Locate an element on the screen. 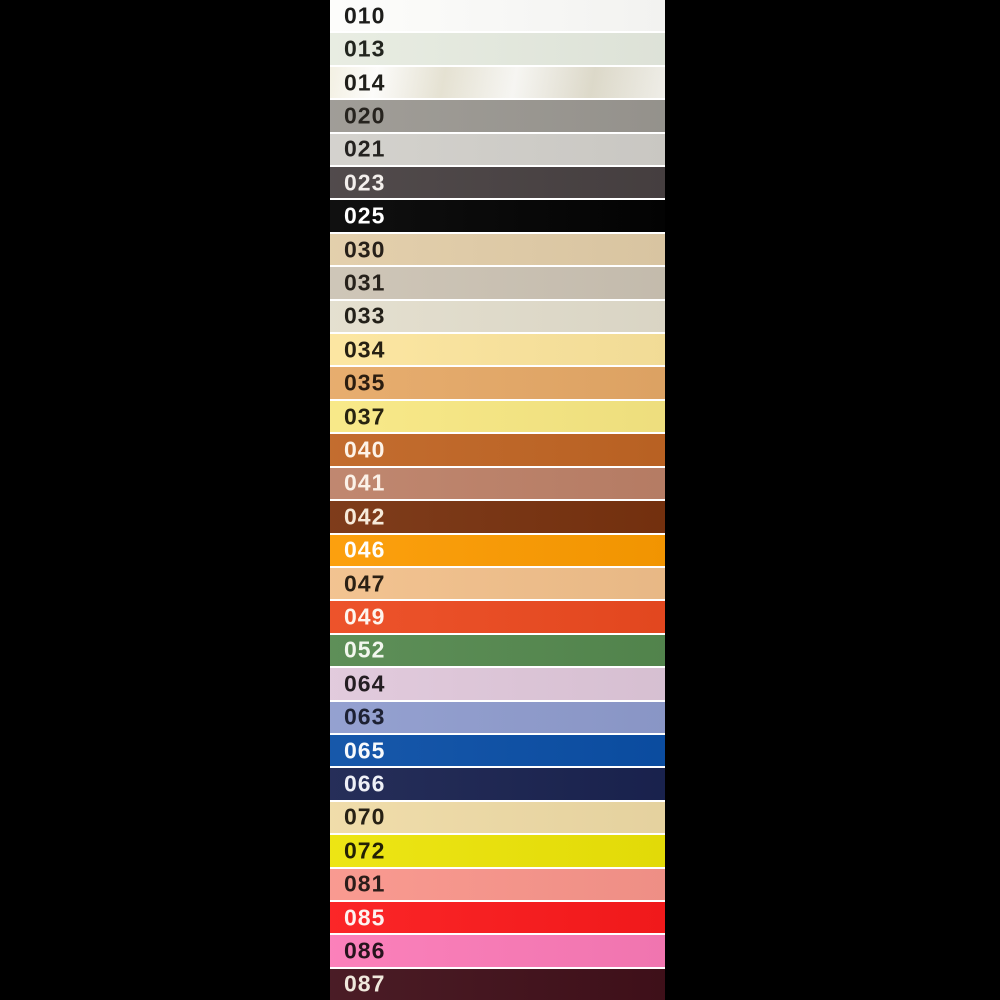  color-code-label: 065 is located at coordinates (365, 750).